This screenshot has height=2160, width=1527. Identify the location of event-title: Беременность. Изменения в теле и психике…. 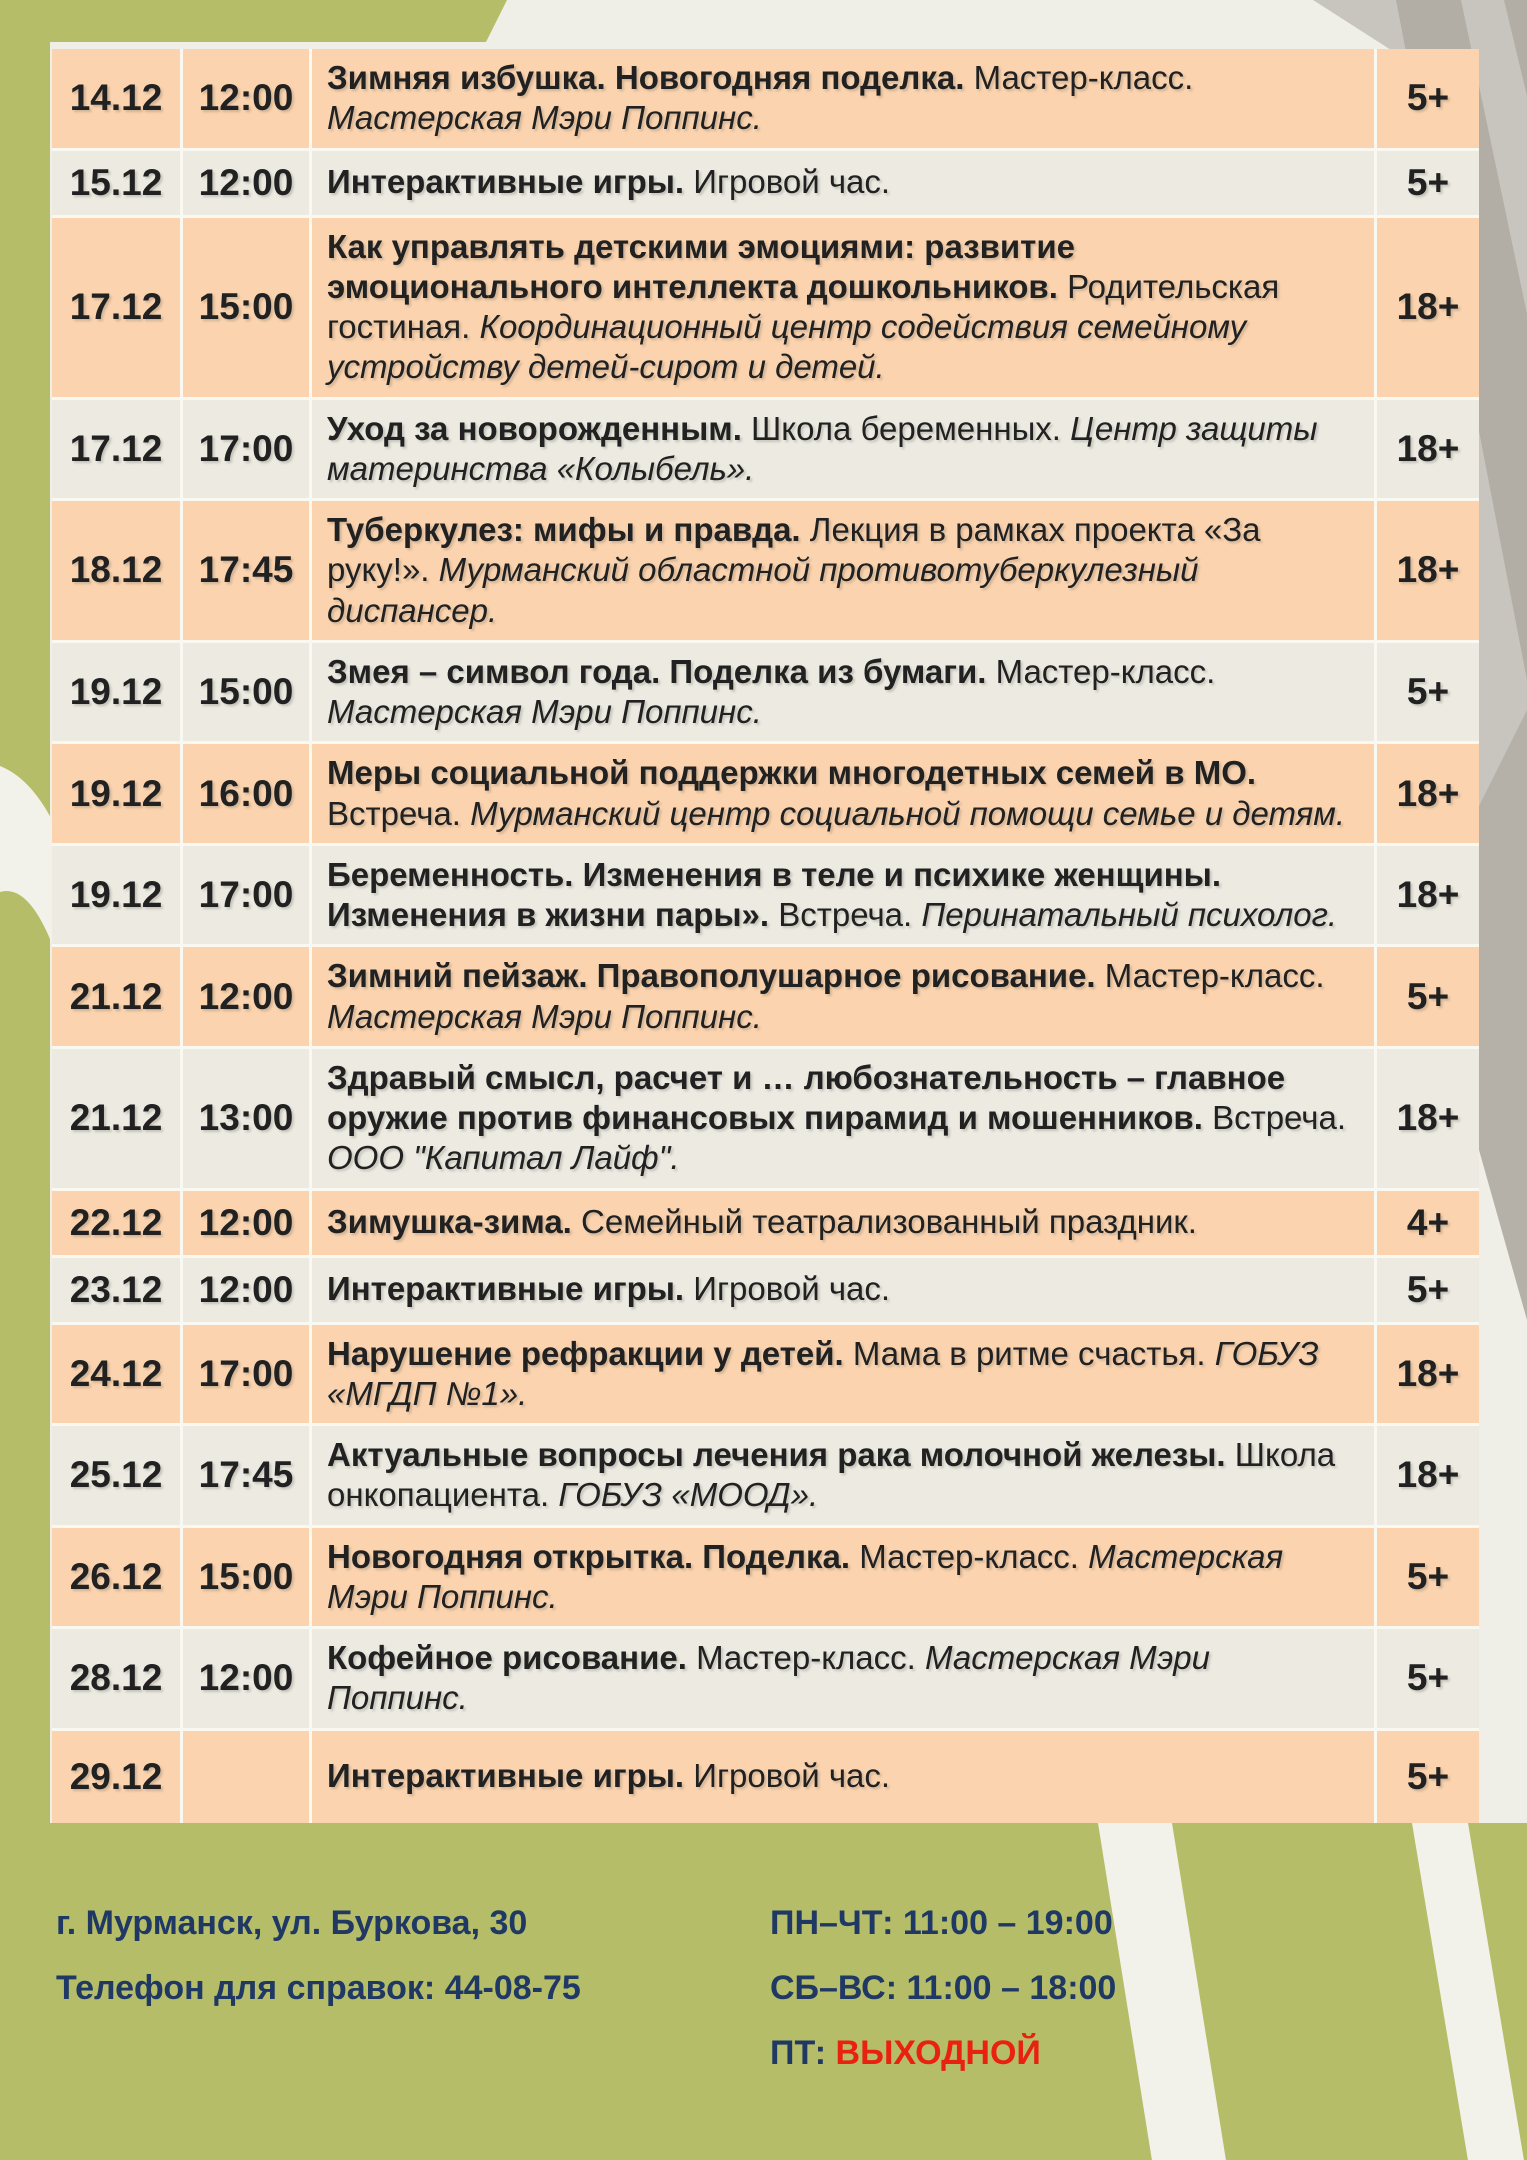
(774, 894).